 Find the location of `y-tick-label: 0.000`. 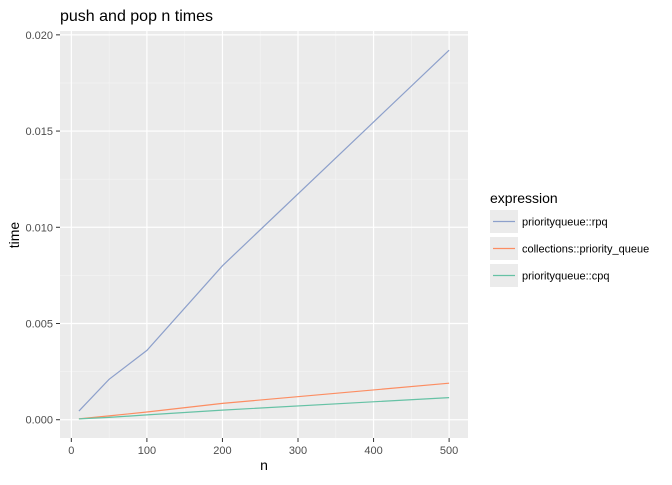

y-tick-label: 0.000 is located at coordinates (39, 421).